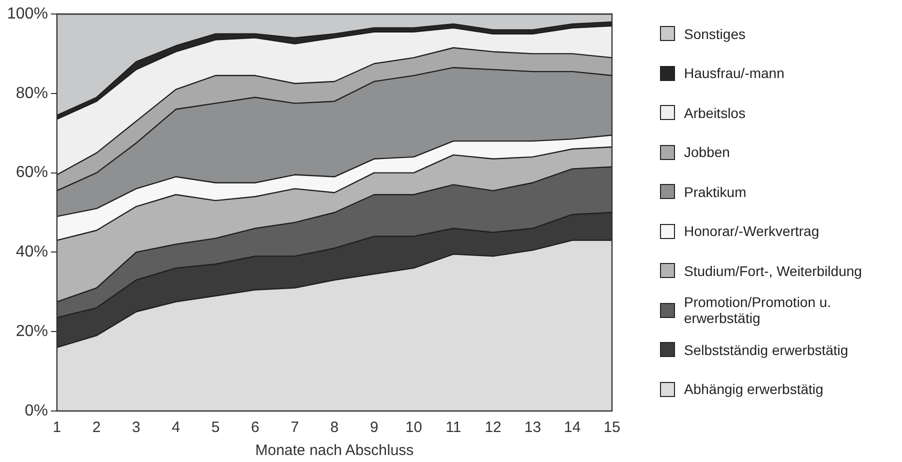 Image resolution: width=902 pixels, height=462 pixels. Describe the element at coordinates (27, 13) in the screenshot. I see `y-tick-label: 100%` at that location.